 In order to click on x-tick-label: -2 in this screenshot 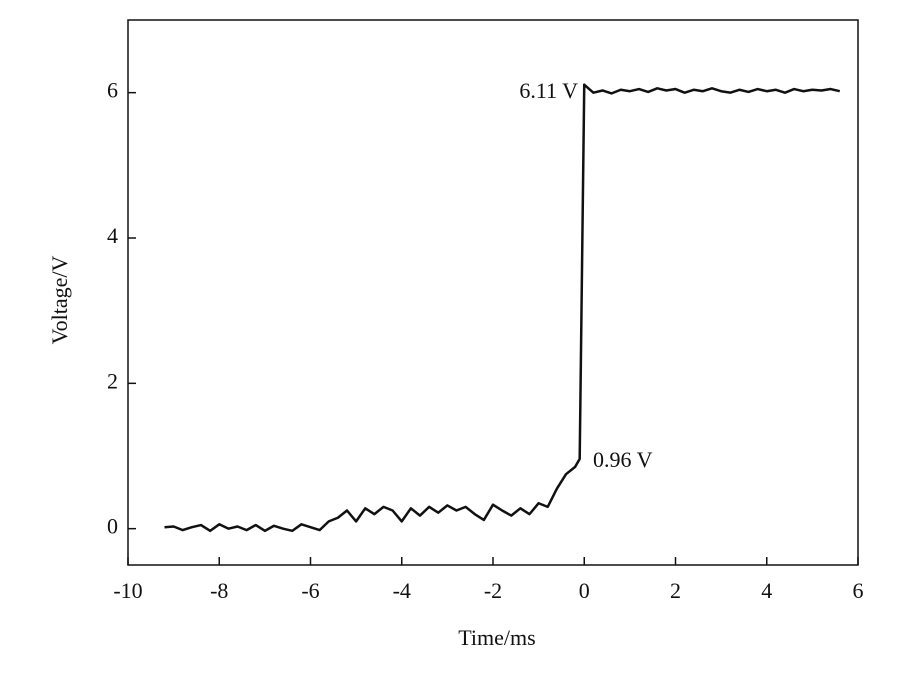, I will do `click(493, 590)`.